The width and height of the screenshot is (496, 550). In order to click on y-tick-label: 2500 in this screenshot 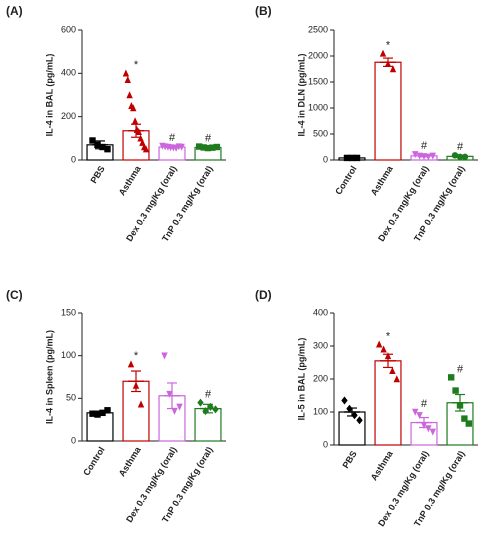, I will do `click(318, 29)`.